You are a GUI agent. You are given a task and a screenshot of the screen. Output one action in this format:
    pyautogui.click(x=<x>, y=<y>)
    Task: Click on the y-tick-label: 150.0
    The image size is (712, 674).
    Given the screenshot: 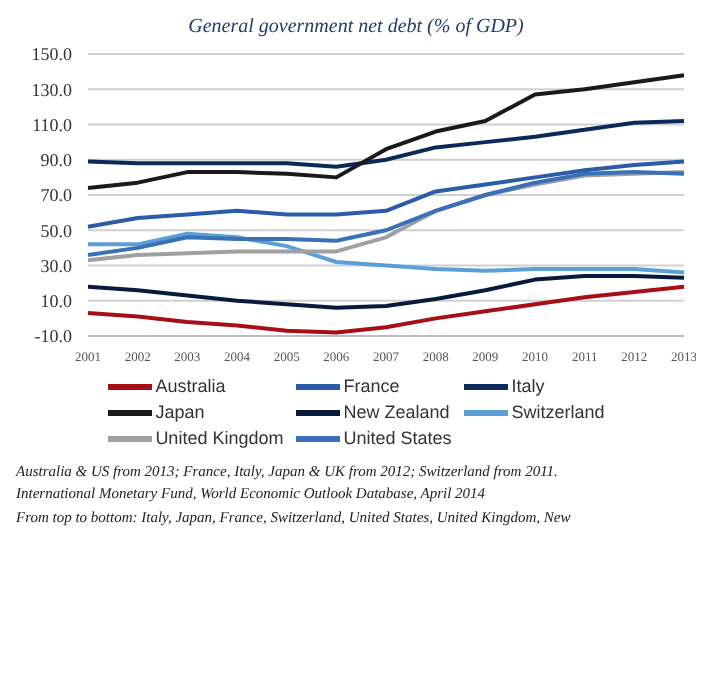 What is the action you would take?
    pyautogui.click(x=52, y=54)
    